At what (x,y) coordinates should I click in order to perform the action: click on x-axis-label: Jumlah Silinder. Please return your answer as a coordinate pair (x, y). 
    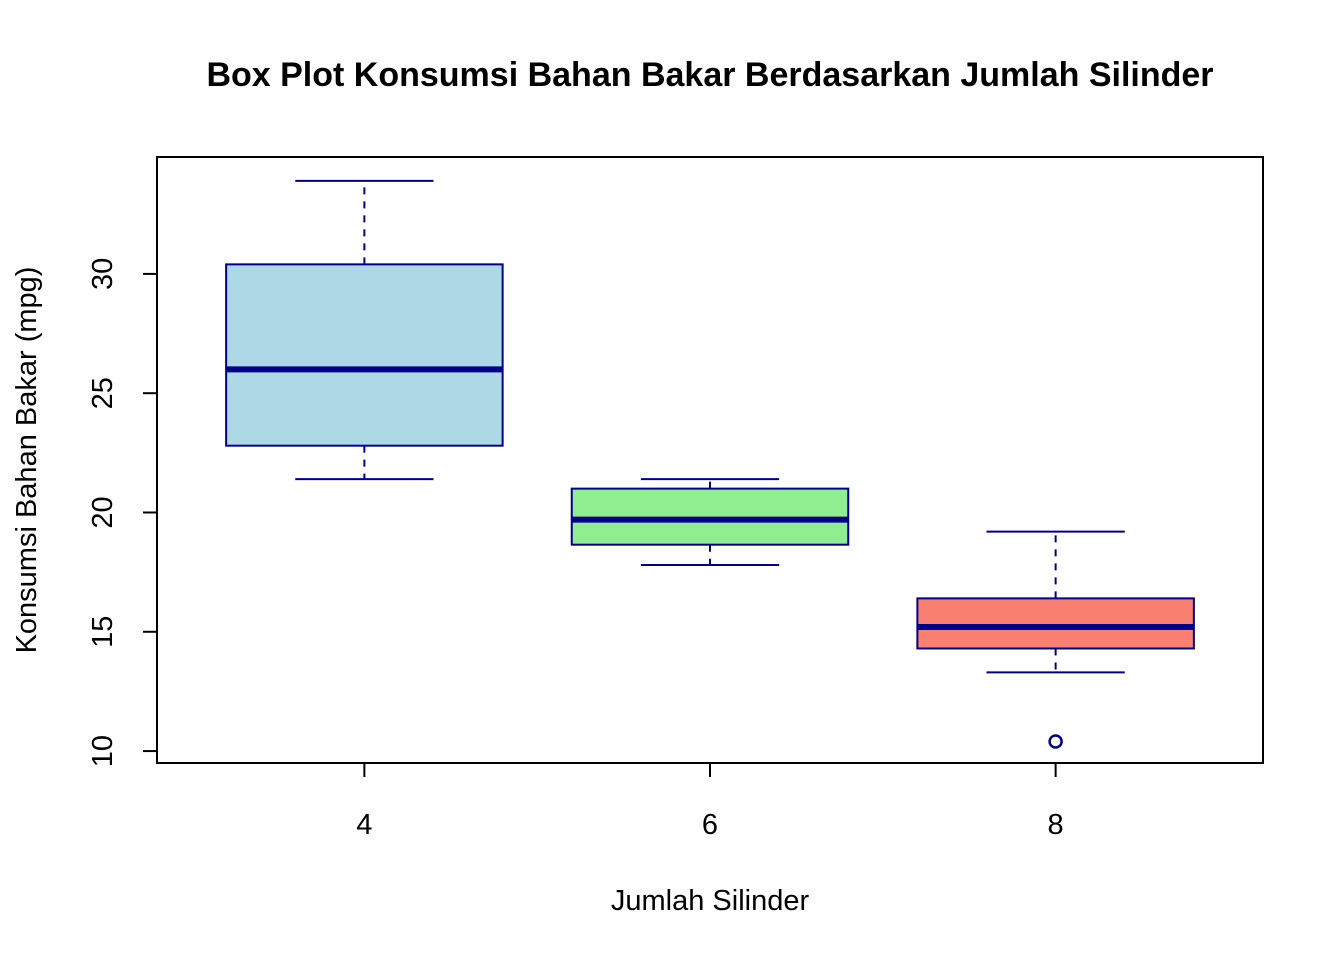
    Looking at the image, I should click on (710, 901).